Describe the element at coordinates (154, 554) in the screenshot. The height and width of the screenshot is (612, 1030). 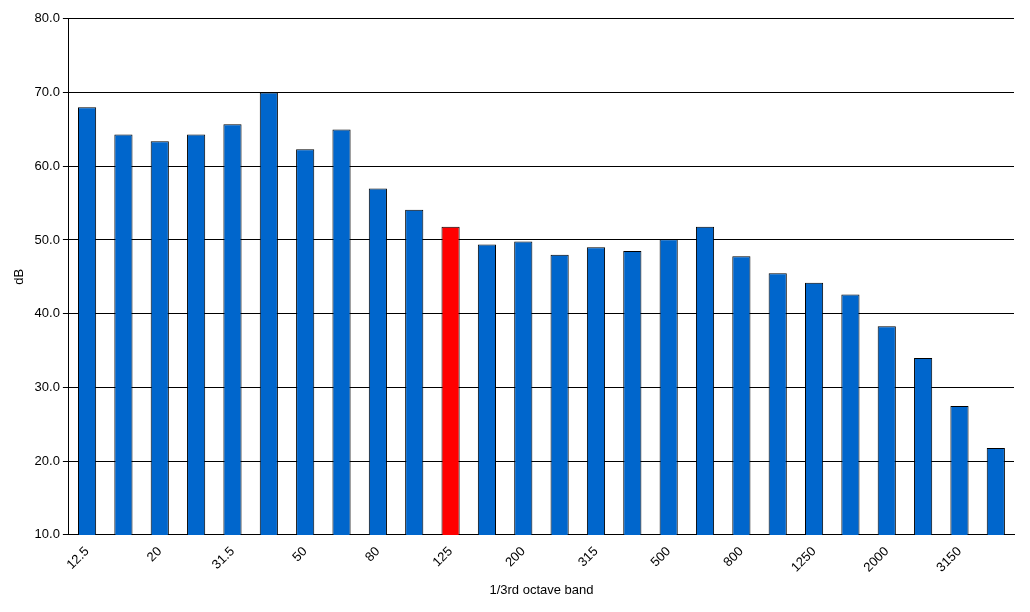
I see `x-tick-label: 20` at that location.